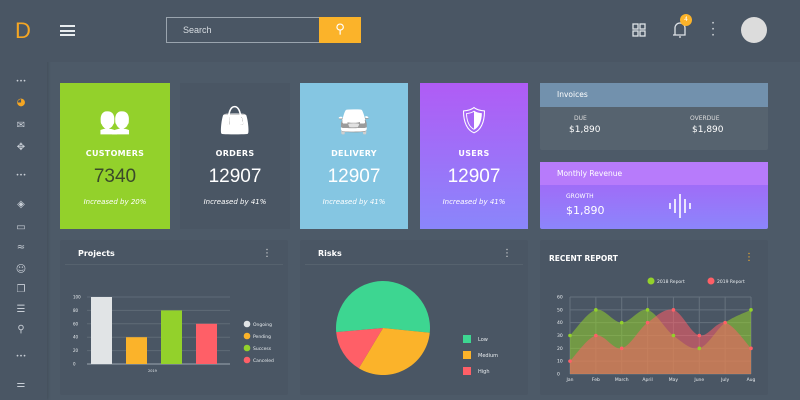 The image size is (800, 400). I want to click on shield-check-icon: 🛡, so click(474, 121).